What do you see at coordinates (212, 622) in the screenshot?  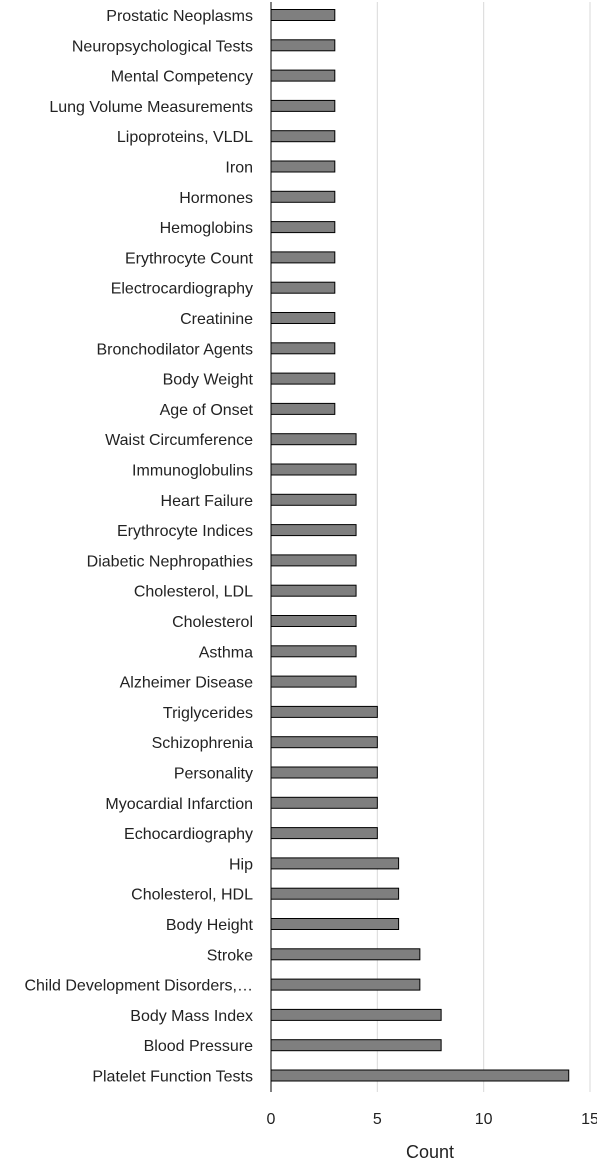 I see `category-label: Cholesterol` at bounding box center [212, 622].